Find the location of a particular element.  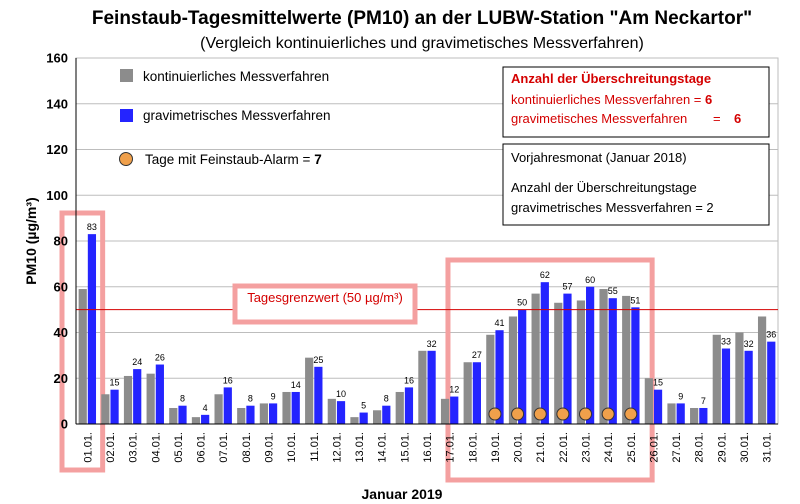

limit-line-group: Tagesgrenzwert (50 µg/m³) is located at coordinates (427, 304).